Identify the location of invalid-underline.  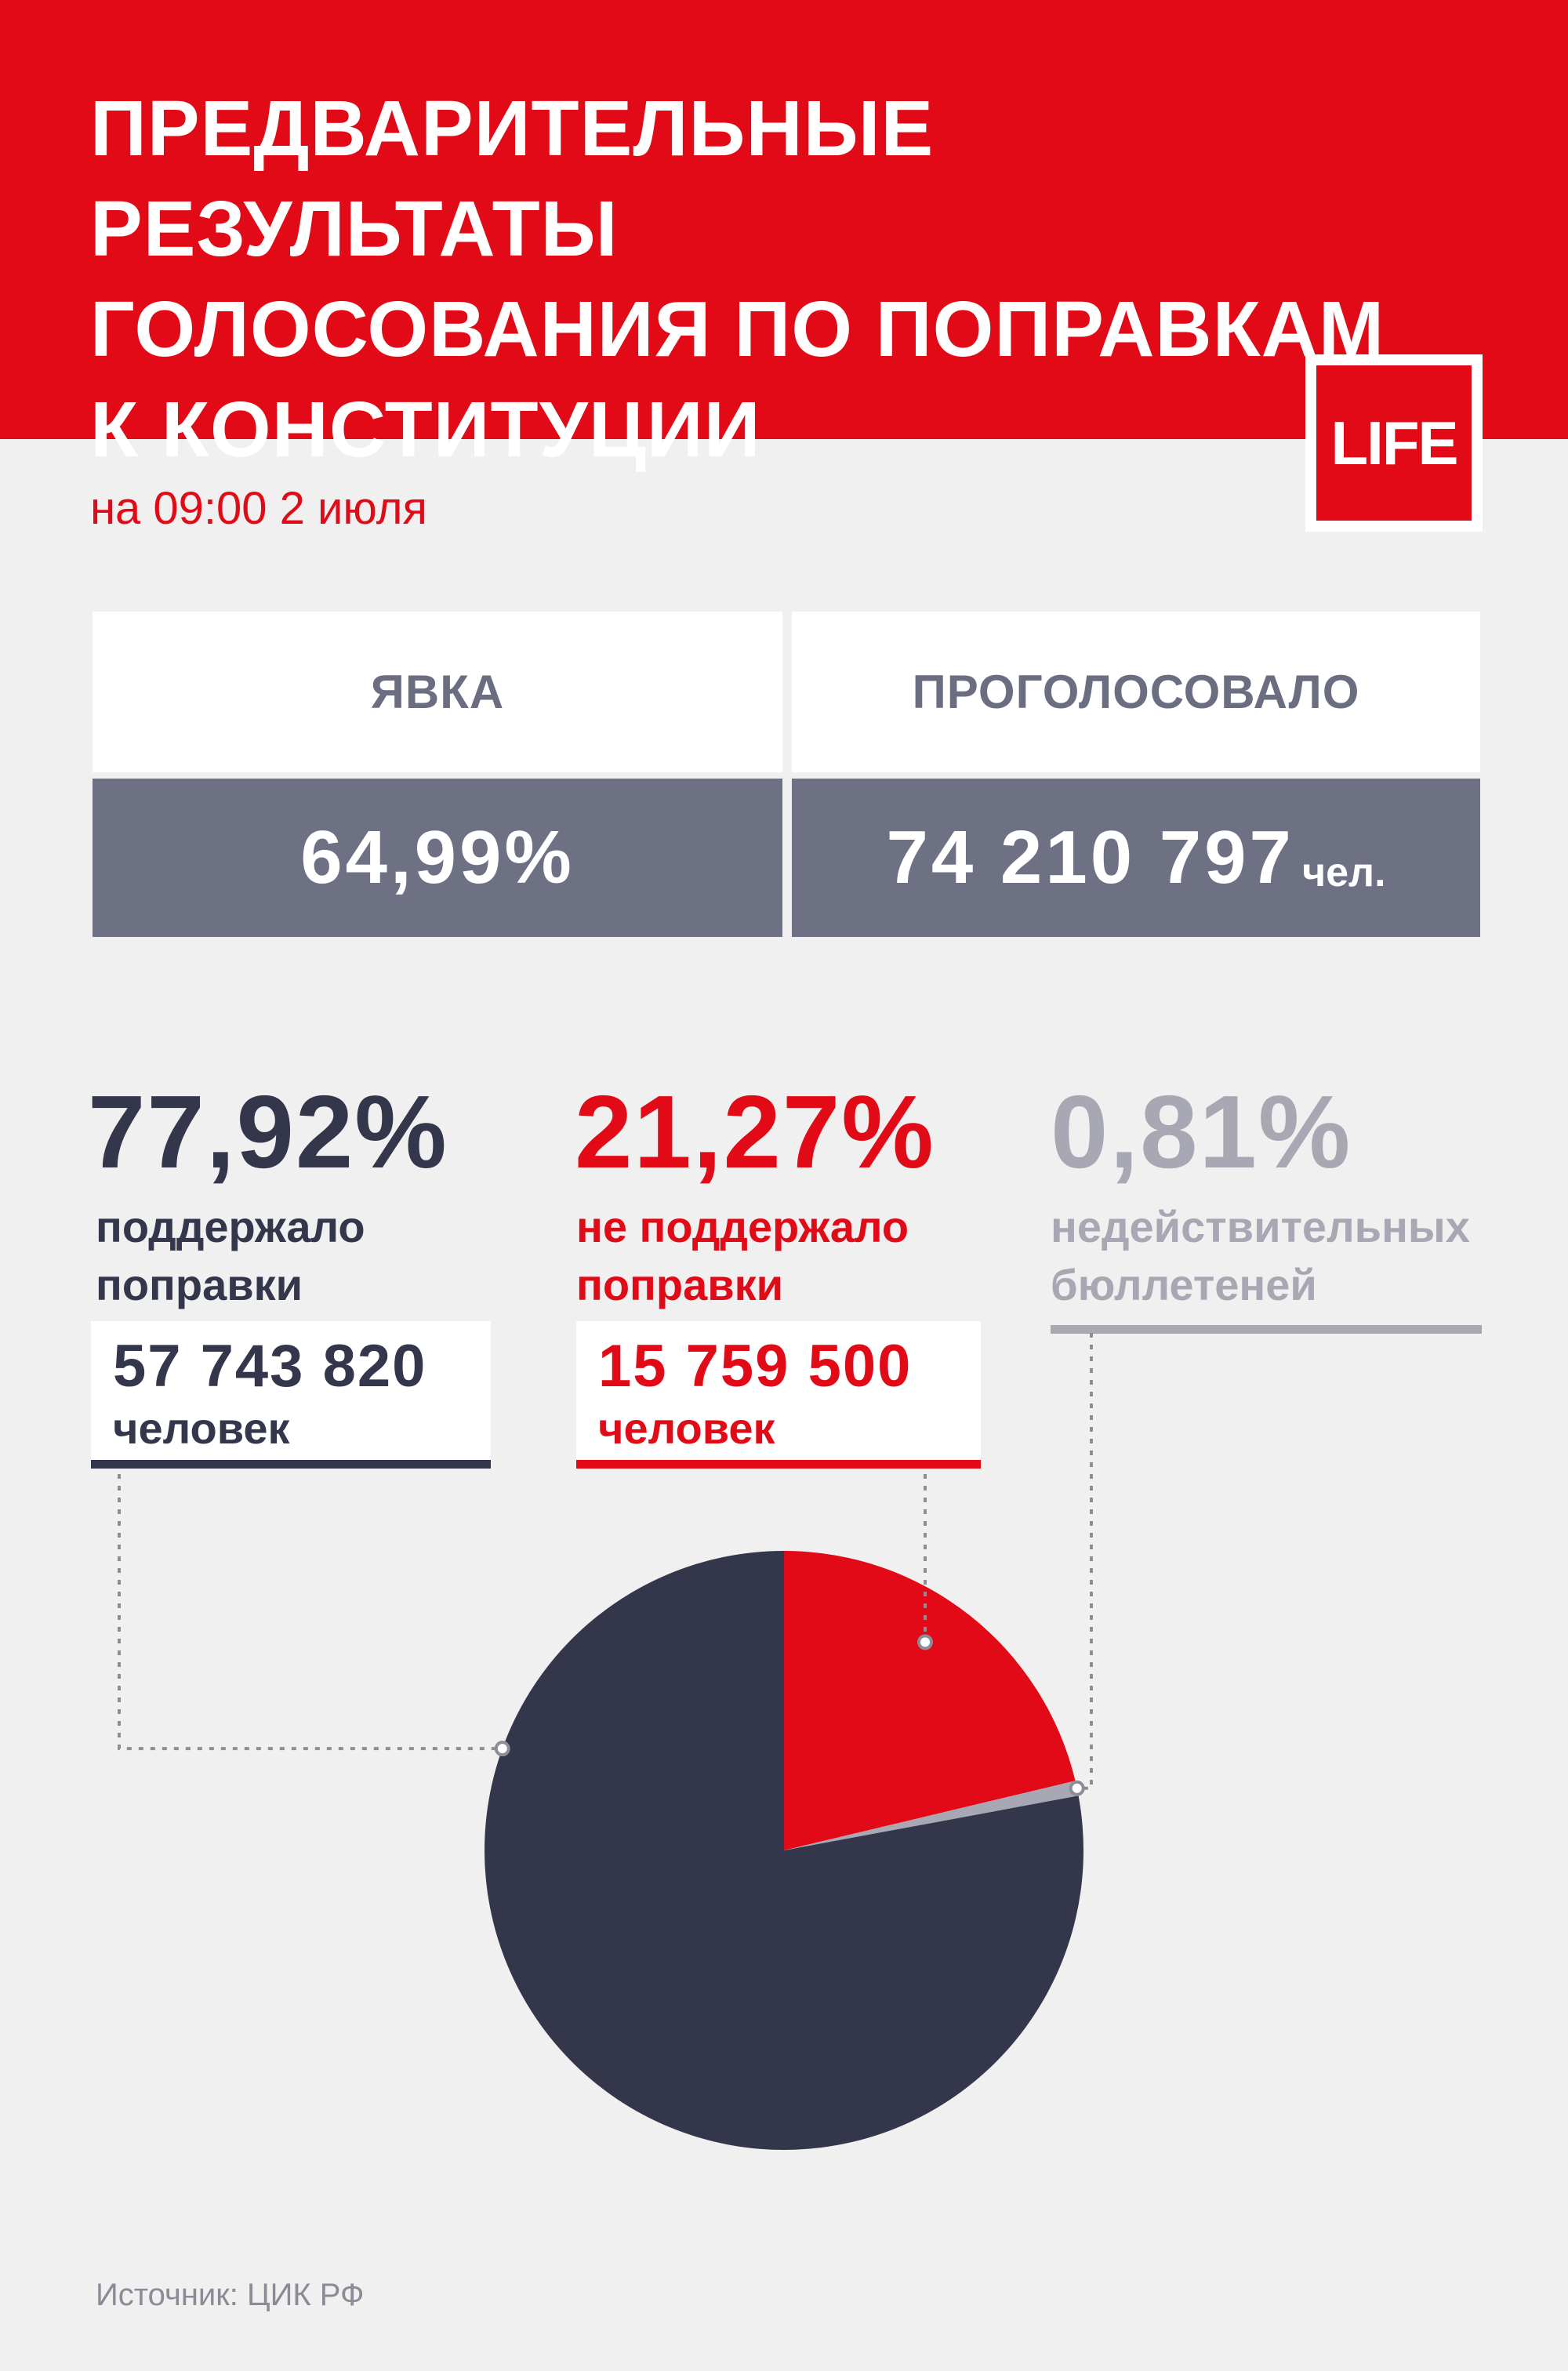
(1266, 1329).